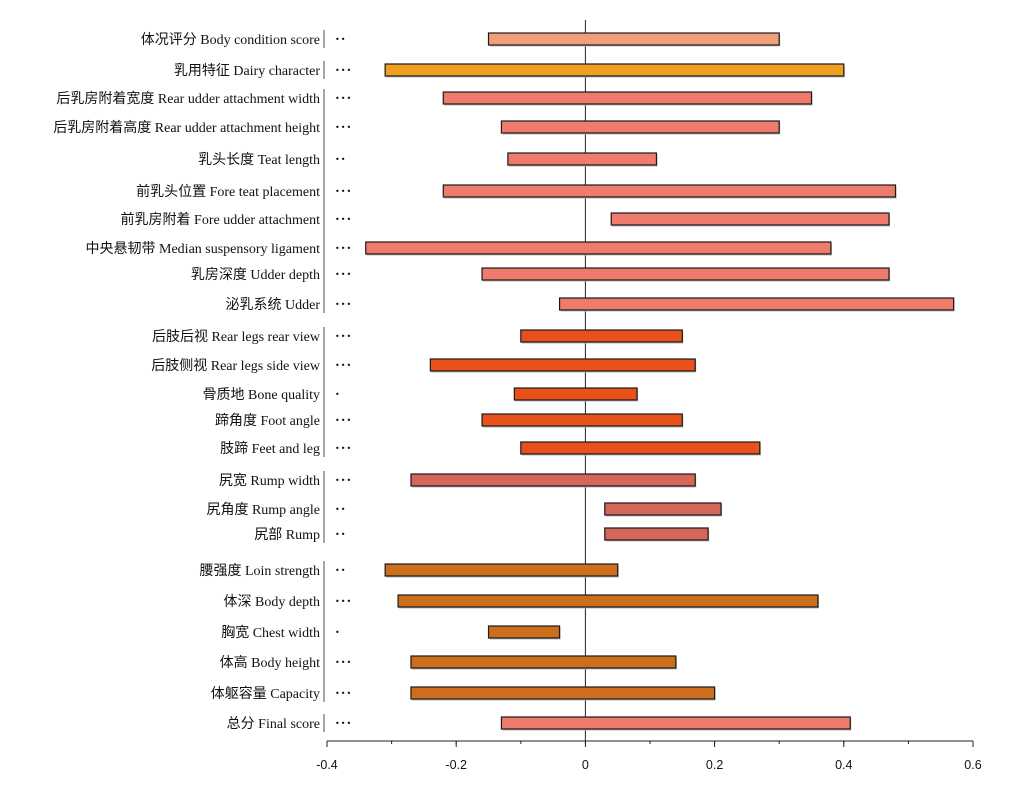  What do you see at coordinates (230, 40) in the screenshot?
I see `row-label: 体况评分 Body condition score` at bounding box center [230, 40].